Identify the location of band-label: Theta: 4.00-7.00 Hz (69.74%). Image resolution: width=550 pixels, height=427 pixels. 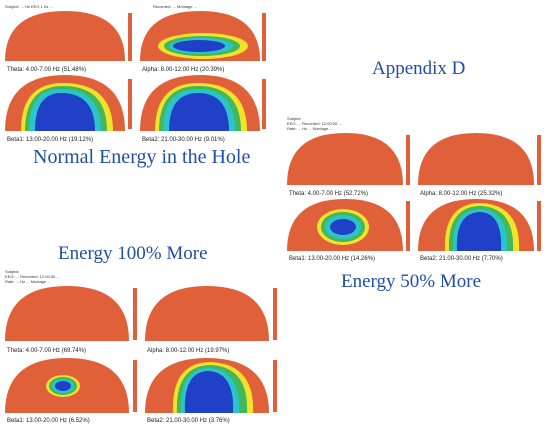
(46, 351).